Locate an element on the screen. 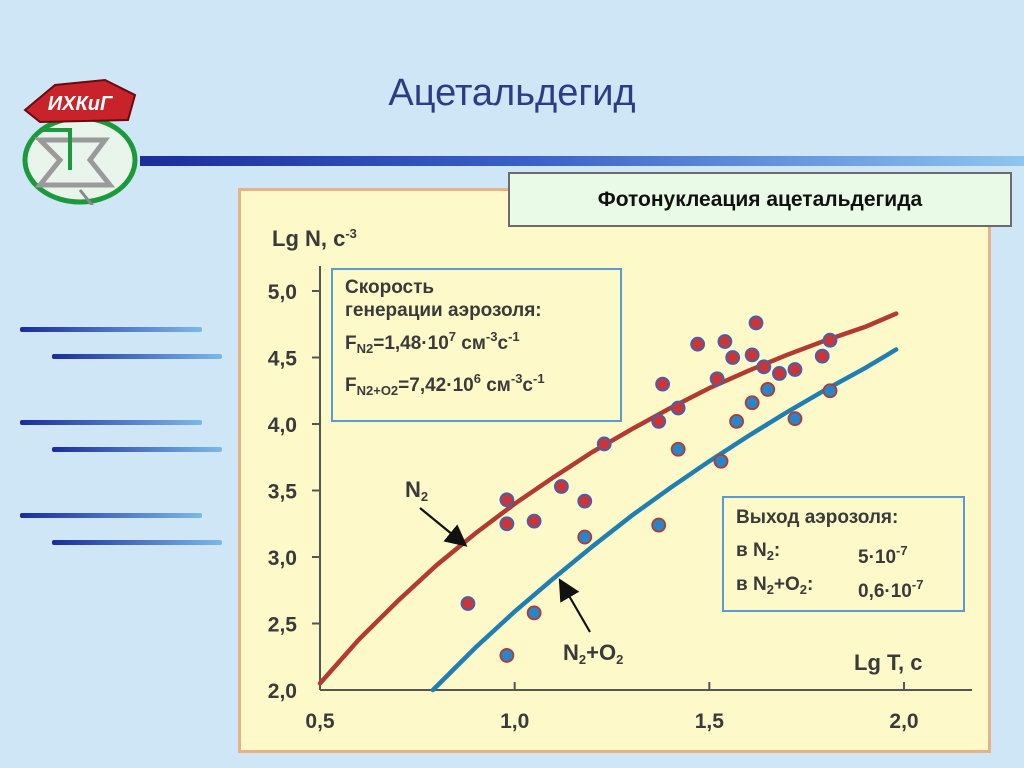 The image size is (1024, 768). page-title: Ацетальдегид is located at coordinates (512, 93).